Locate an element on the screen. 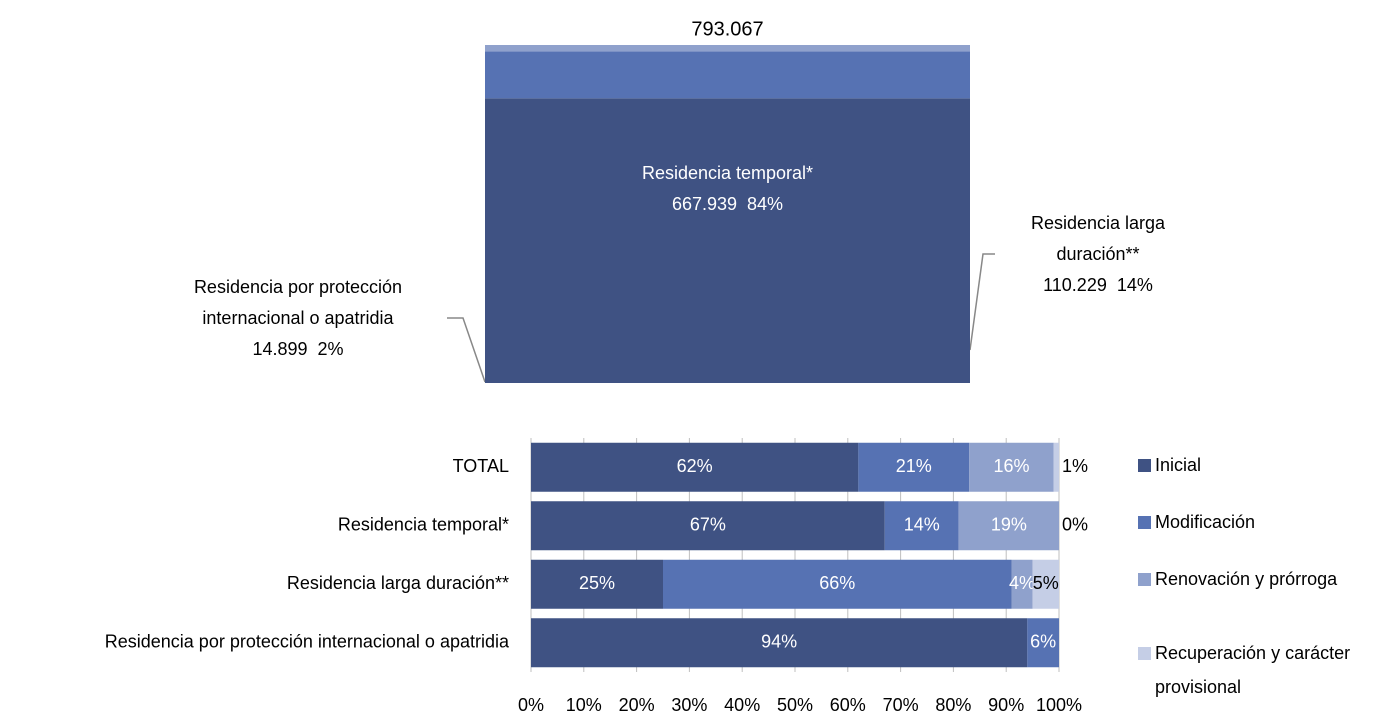 This screenshot has height=713, width=1394. data-label: 0% is located at coordinates (1075, 525).